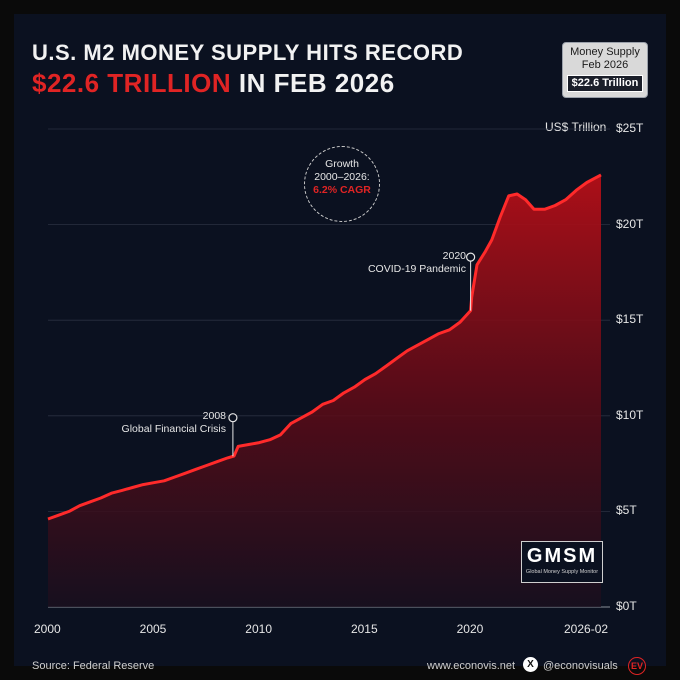 Image resolution: width=680 pixels, height=680 pixels. I want to click on money-supply-badge: Money Supply Feb 2026 $22.6 Trillion, so click(605, 70).